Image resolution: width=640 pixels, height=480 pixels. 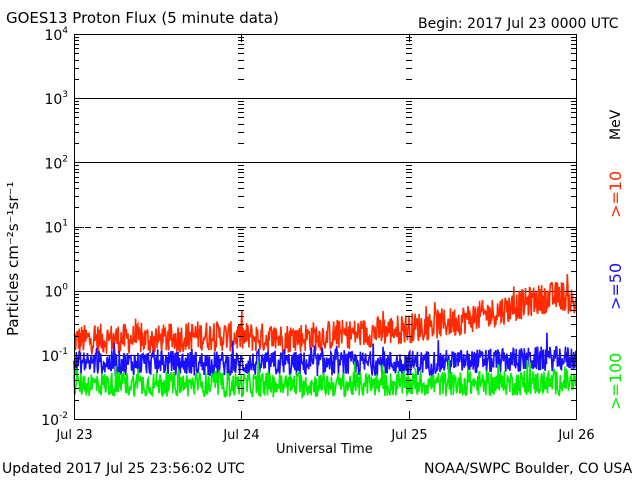 What do you see at coordinates (518, 24) in the screenshot?
I see `begin-timestamp: Begin: 2017 Jul 23 0000 UTC` at bounding box center [518, 24].